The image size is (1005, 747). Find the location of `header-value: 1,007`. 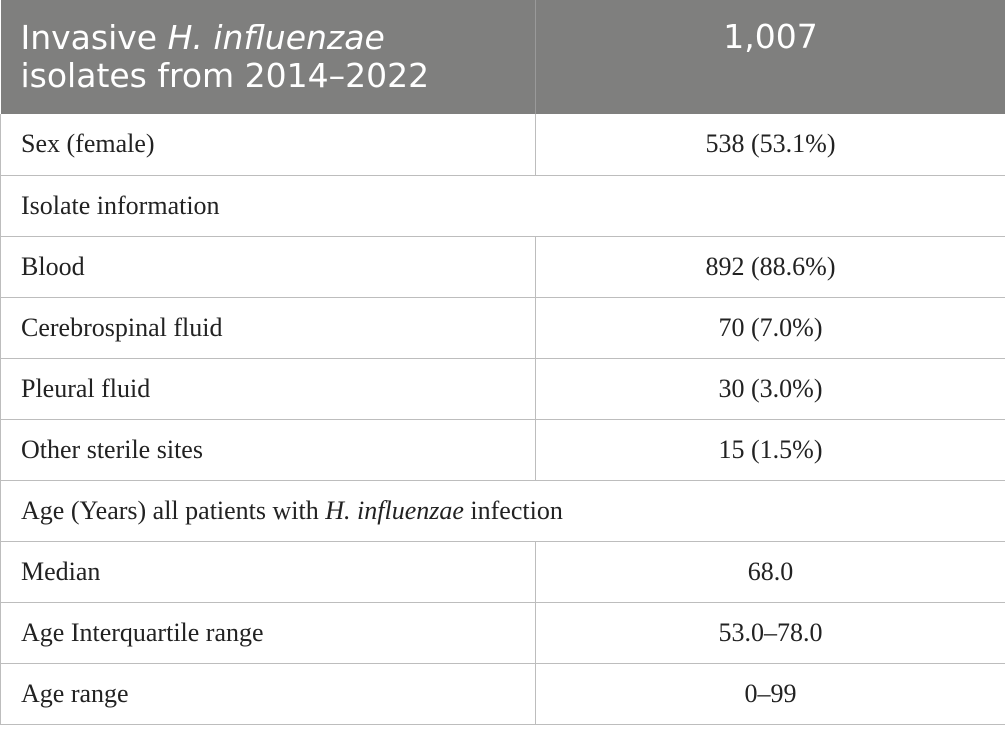

header-value: 1,007 is located at coordinates (770, 57).